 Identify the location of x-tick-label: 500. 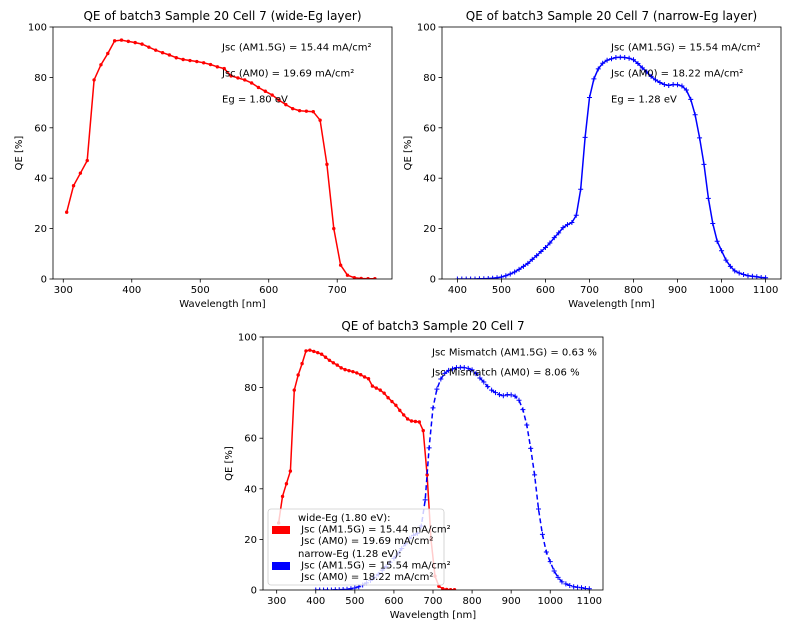
(501, 290).